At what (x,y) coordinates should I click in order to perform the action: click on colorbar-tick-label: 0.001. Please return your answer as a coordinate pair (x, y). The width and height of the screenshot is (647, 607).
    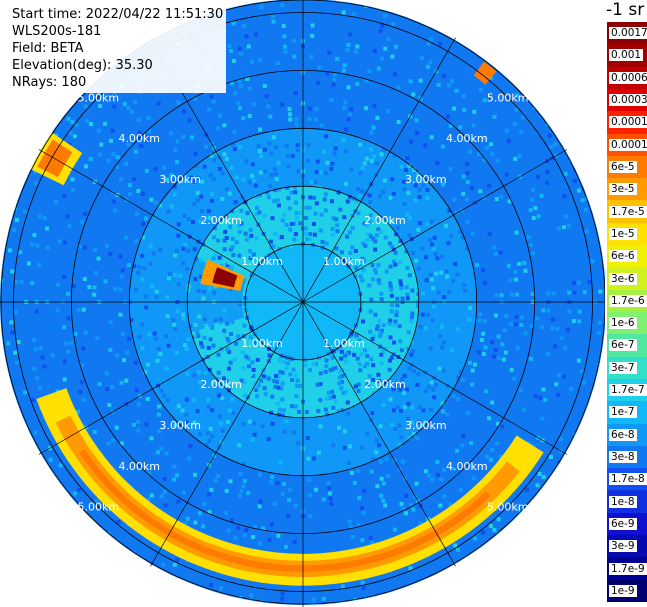
    Looking at the image, I should click on (626, 55).